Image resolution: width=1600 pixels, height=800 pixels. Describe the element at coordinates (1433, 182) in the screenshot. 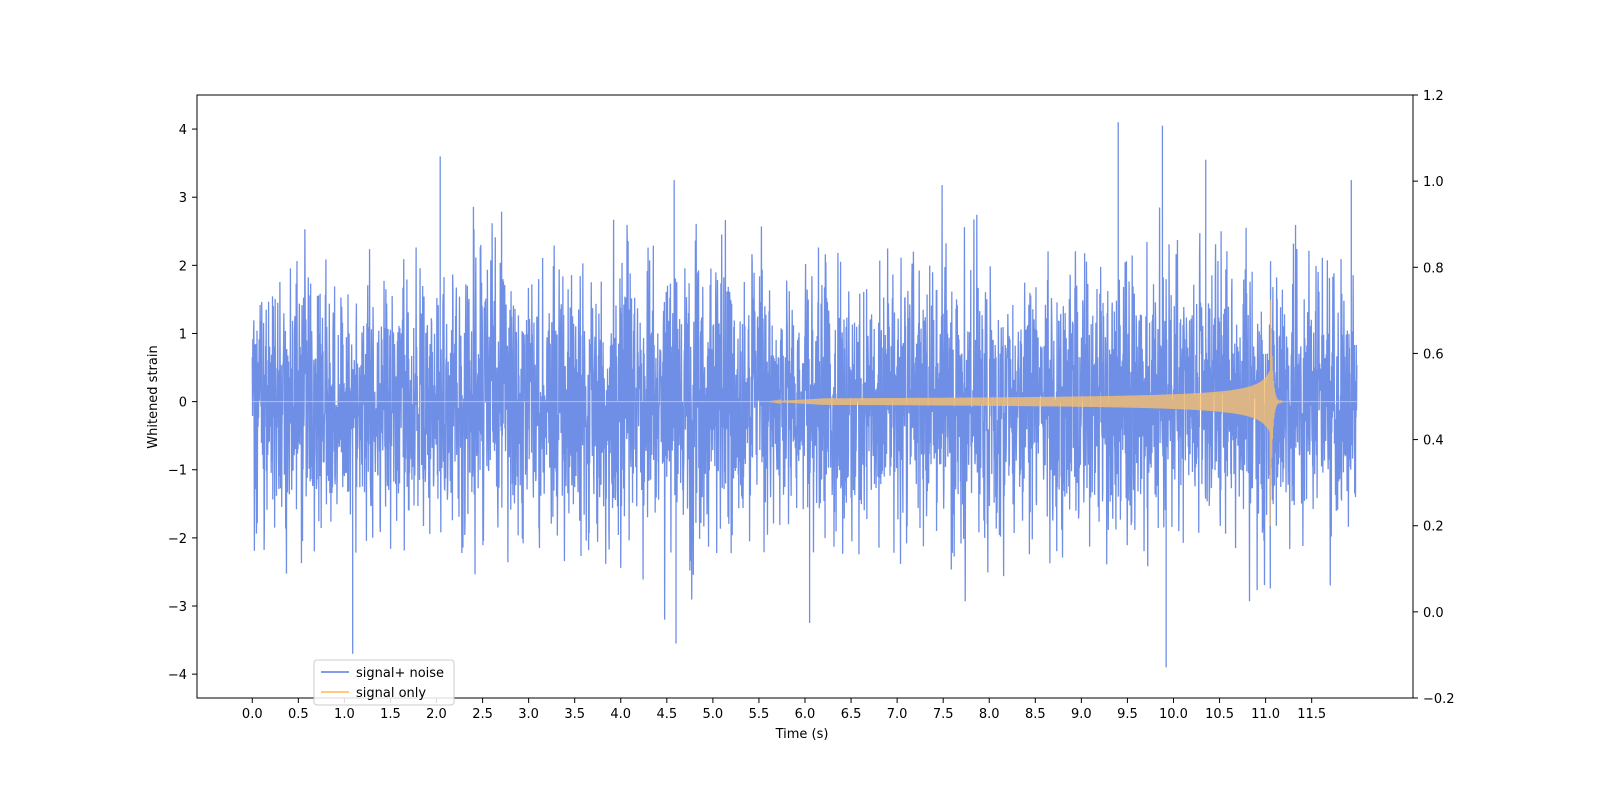

I see `y2-tick-label: 1.0` at that location.